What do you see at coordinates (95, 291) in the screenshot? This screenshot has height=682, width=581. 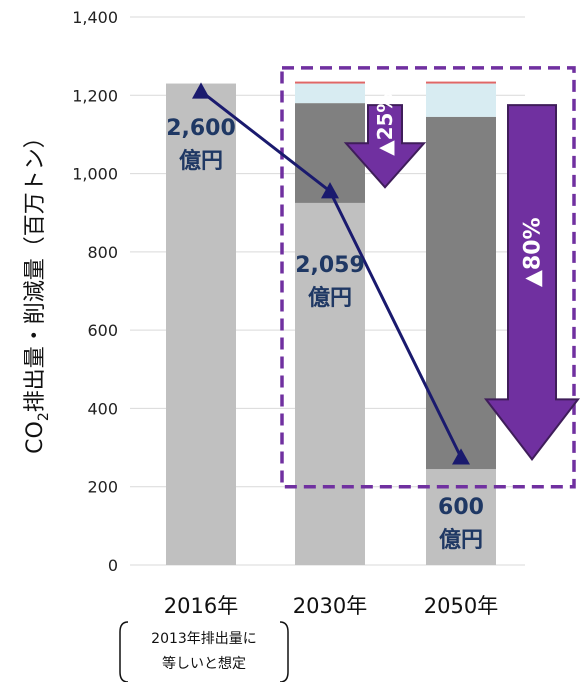 I see `y-tick-labels: 0 200 400 600 800 1,000 1,200 1,400` at bounding box center [95, 291].